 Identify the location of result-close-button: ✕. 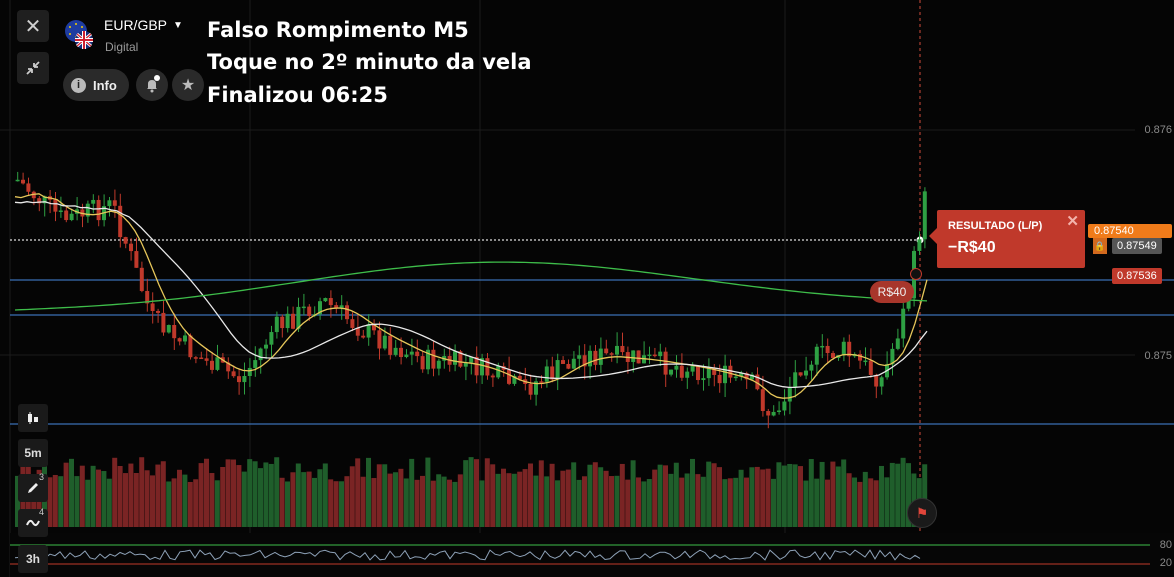
(1072, 221).